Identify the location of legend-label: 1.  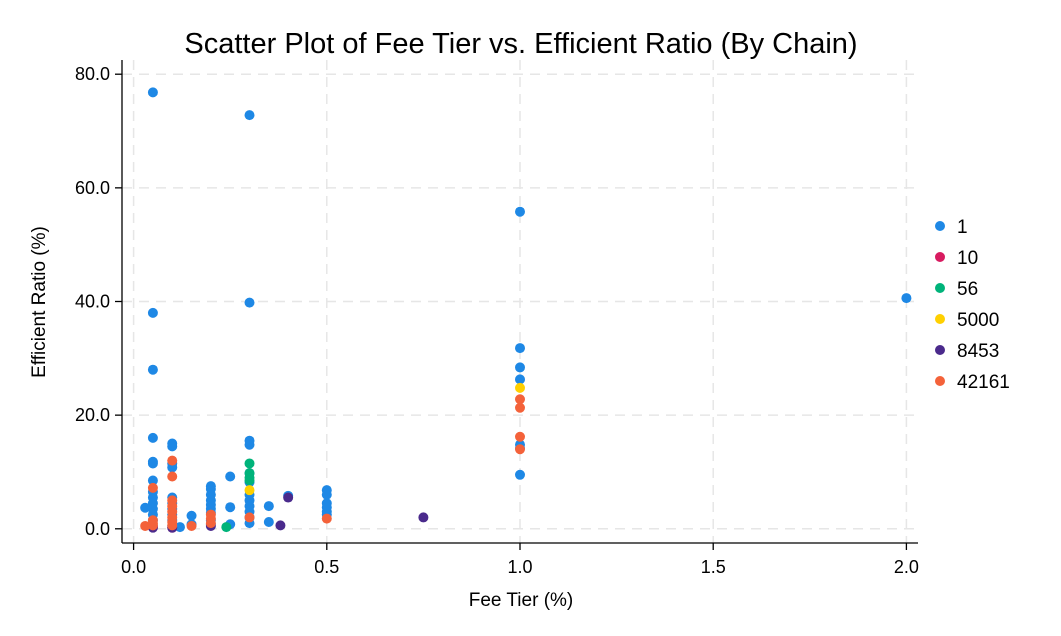
(962, 227).